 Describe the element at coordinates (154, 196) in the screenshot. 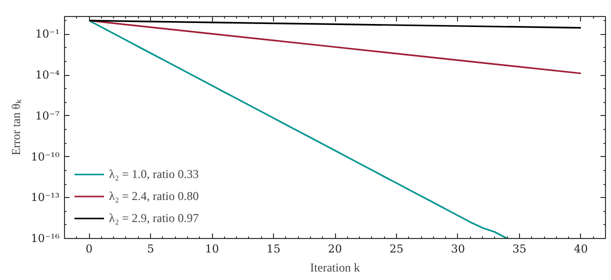

I see `legend-label: λ₂ = 2.4, ratio 0.80` at that location.